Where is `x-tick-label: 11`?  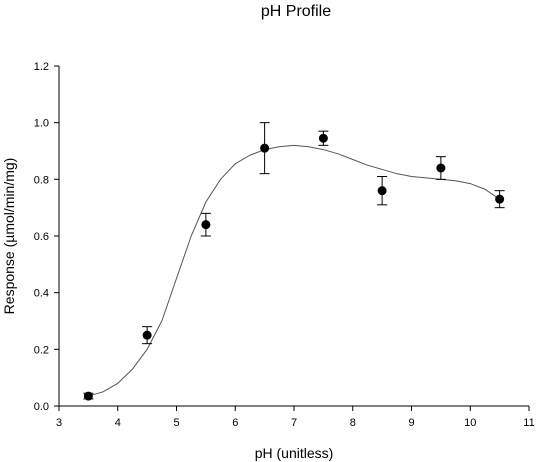
x-tick-label: 11 is located at coordinates (528, 423).